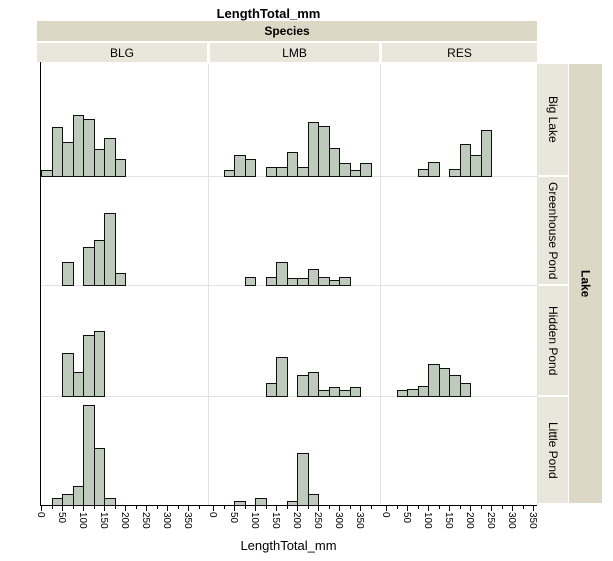 This screenshot has width=613, height=561. Describe the element at coordinates (511, 520) in the screenshot. I see `x-axis-tick-label: 300` at that location.